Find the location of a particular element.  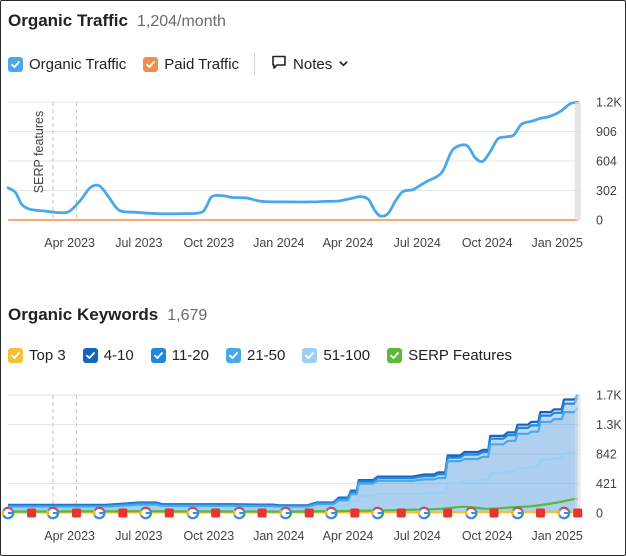

y-tick-label: 1.3K is located at coordinates (609, 425).